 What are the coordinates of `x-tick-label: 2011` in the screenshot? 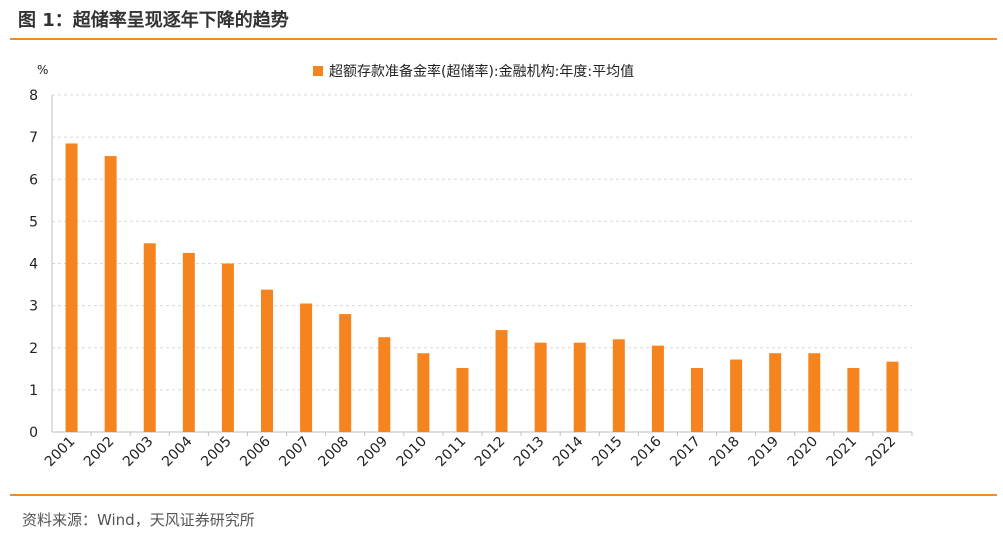 It's located at (451, 452).